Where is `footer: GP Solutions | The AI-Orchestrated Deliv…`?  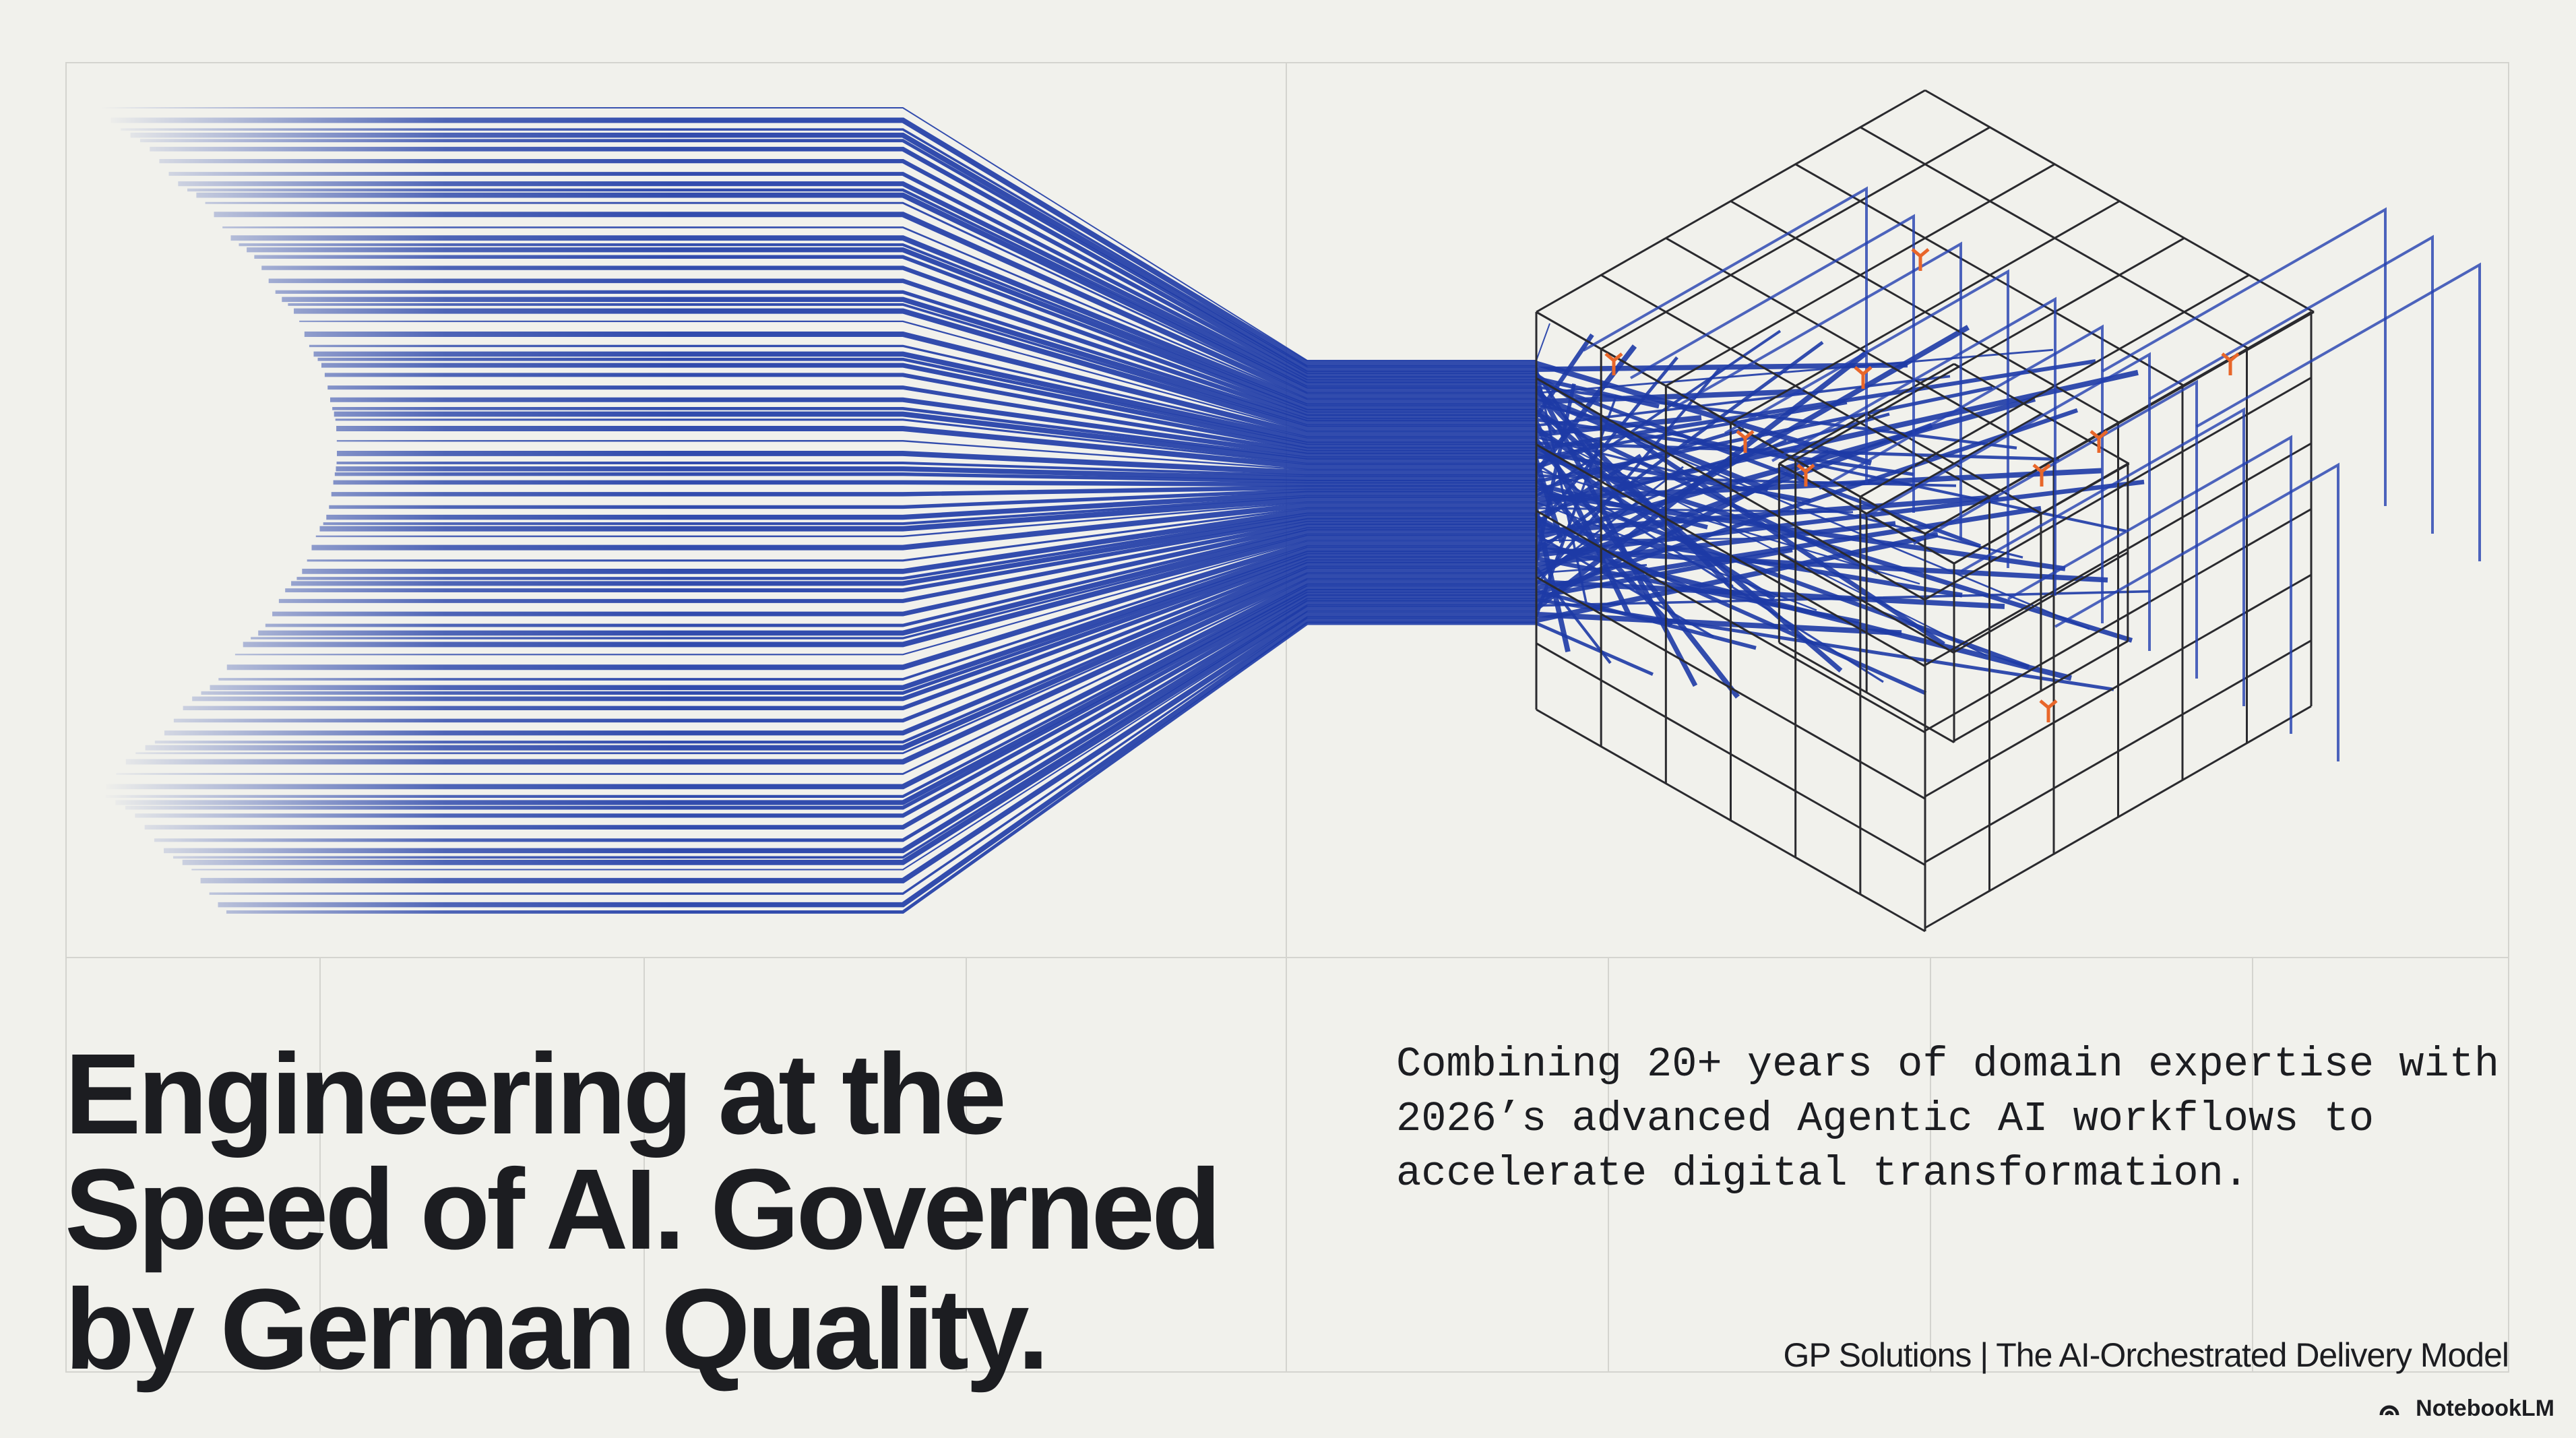
footer: GP Solutions | The AI-Orchestrated Deliv… is located at coordinates (2146, 1355).